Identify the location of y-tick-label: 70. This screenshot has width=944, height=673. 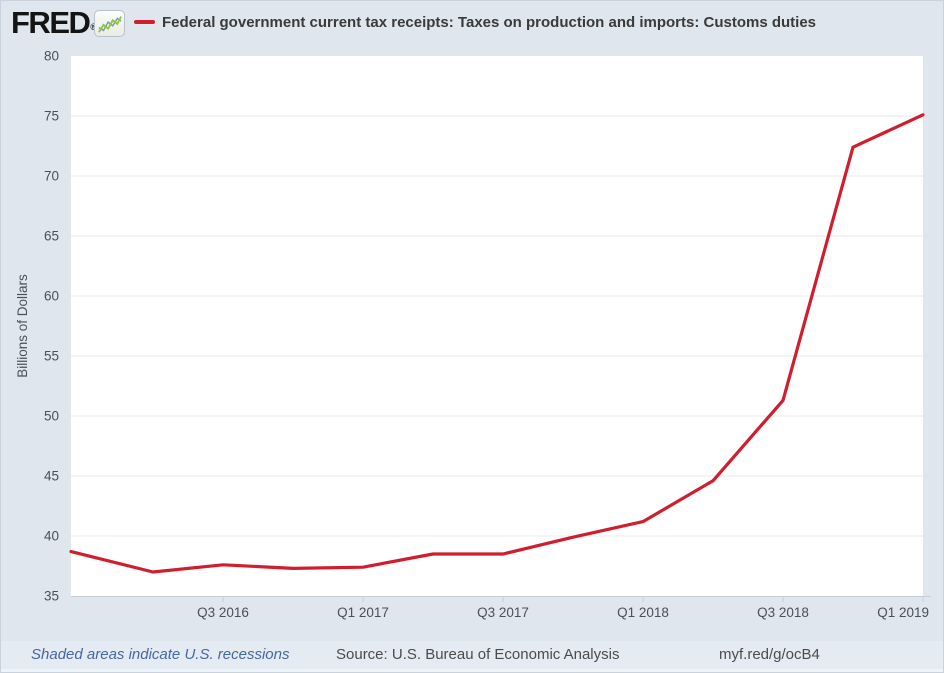
(51, 176).